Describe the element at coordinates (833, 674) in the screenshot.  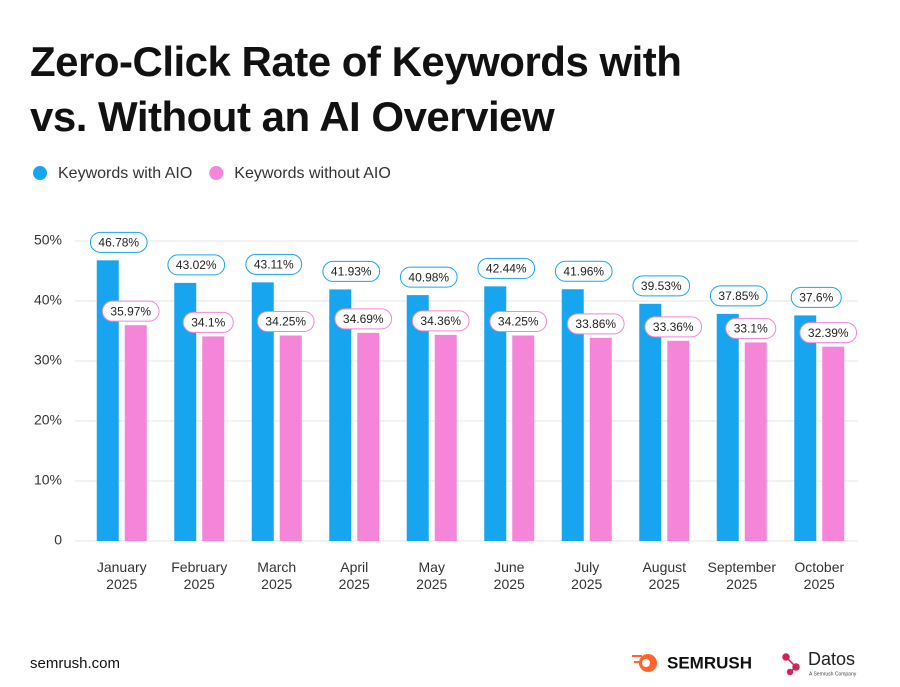
I see `datos-tagline: A Semrush Company` at that location.